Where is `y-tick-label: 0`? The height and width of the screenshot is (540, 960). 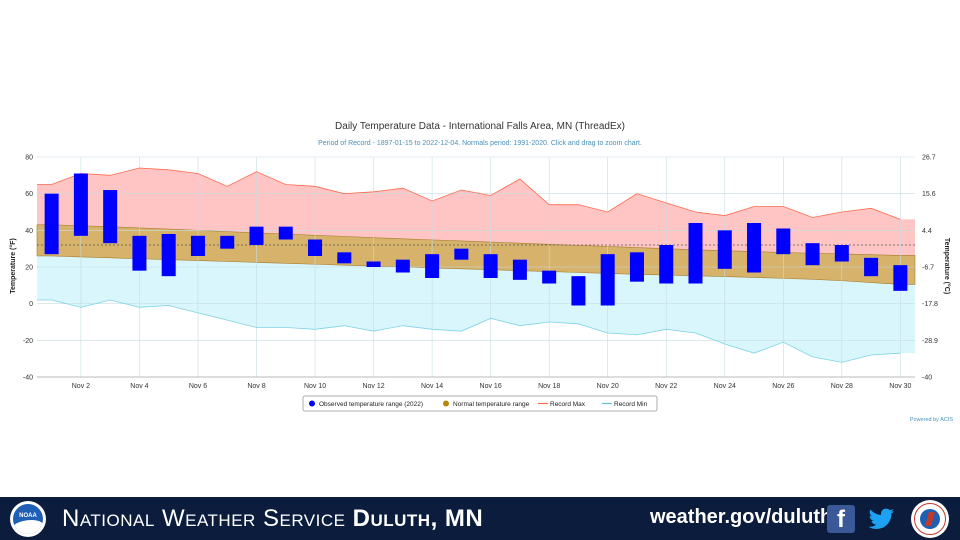
y-tick-label: 0 is located at coordinates (31, 304).